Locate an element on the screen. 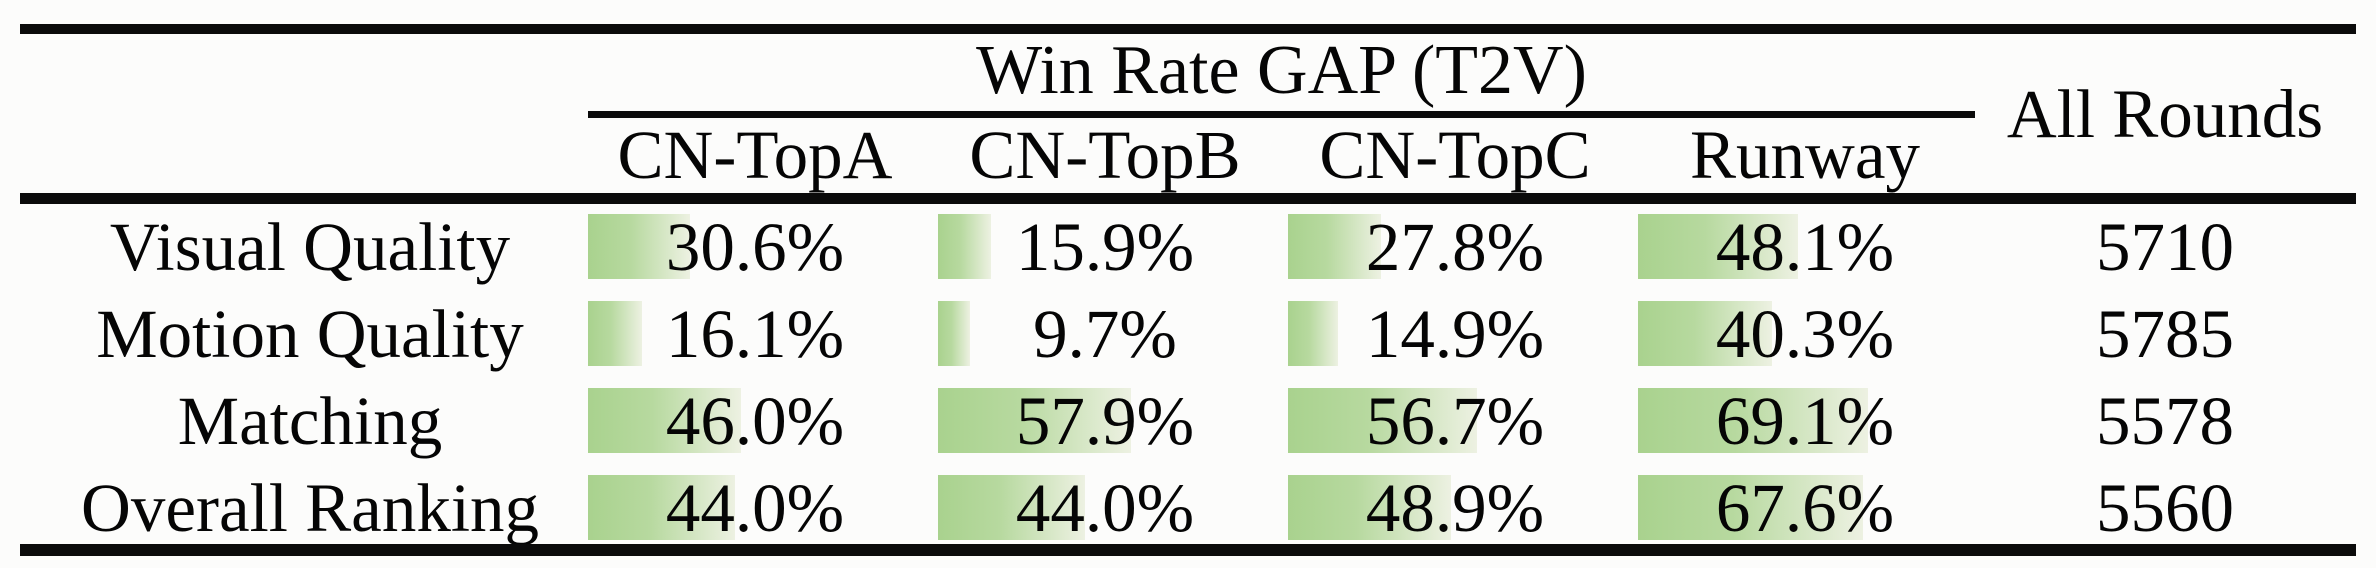  win-rate-cell: 9.7% is located at coordinates (1105, 334).